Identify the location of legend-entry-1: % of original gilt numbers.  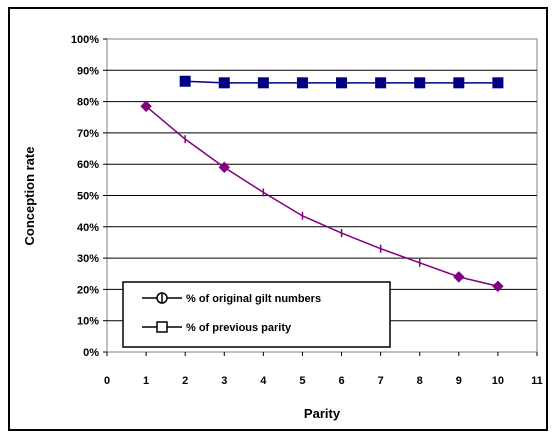
(231, 298).